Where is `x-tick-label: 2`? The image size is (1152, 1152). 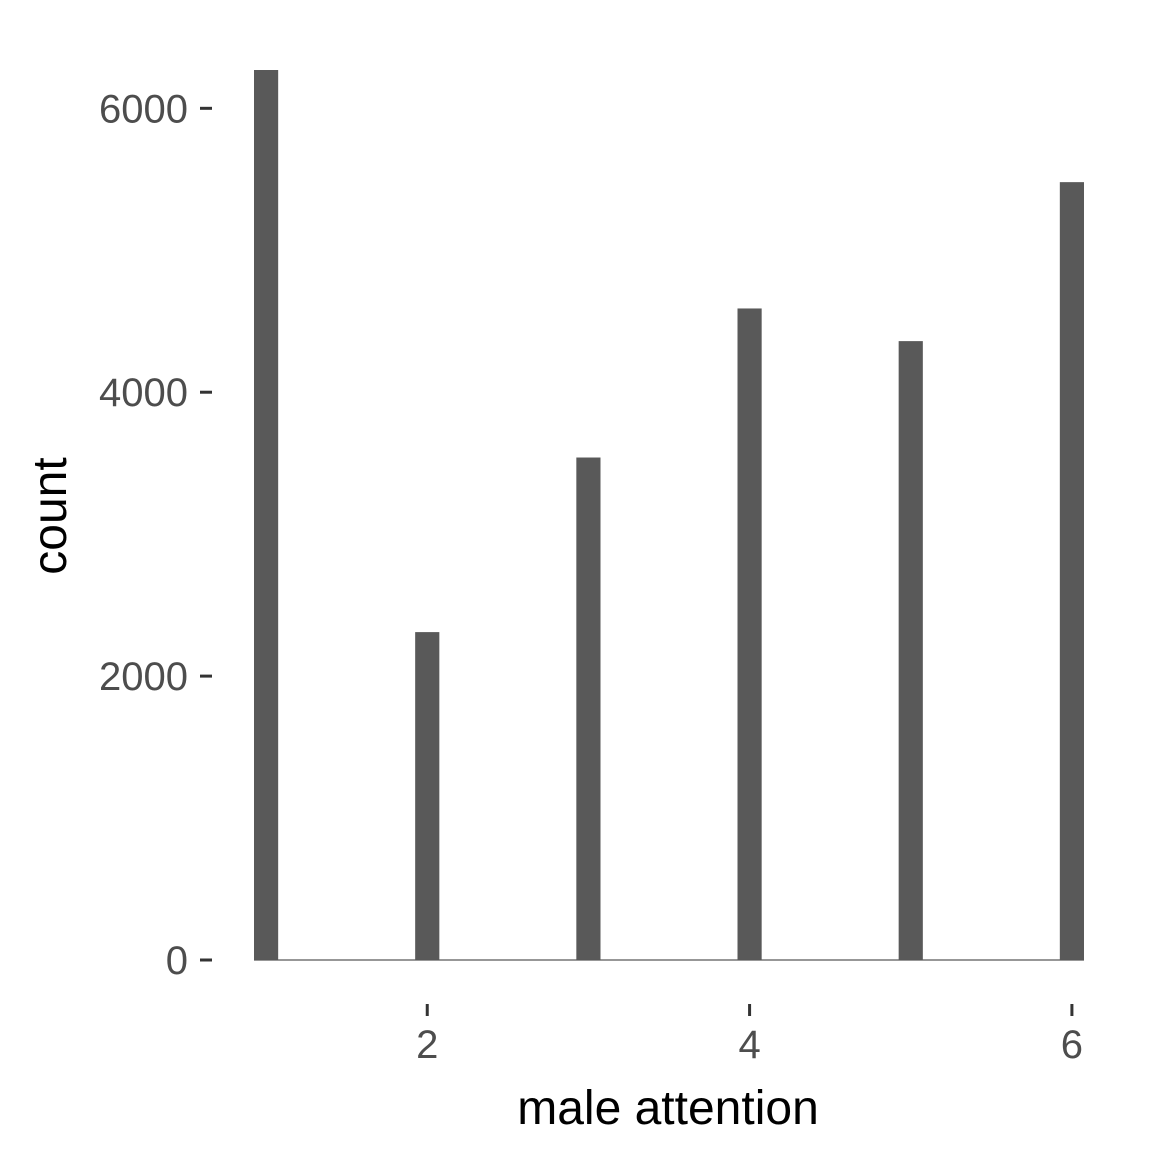
x-tick-label: 2 is located at coordinates (427, 1045).